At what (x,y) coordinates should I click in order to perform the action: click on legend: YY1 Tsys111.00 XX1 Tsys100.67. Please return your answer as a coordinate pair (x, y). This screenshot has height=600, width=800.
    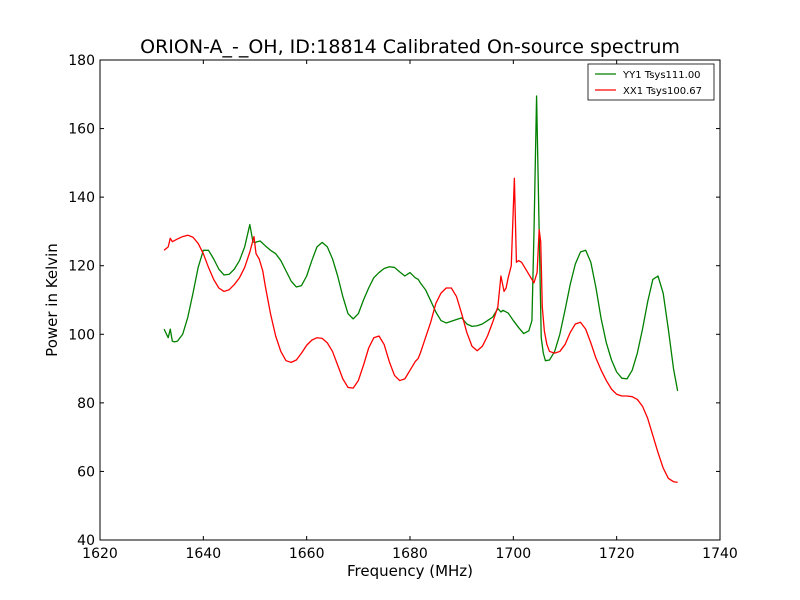
    Looking at the image, I should click on (651, 82).